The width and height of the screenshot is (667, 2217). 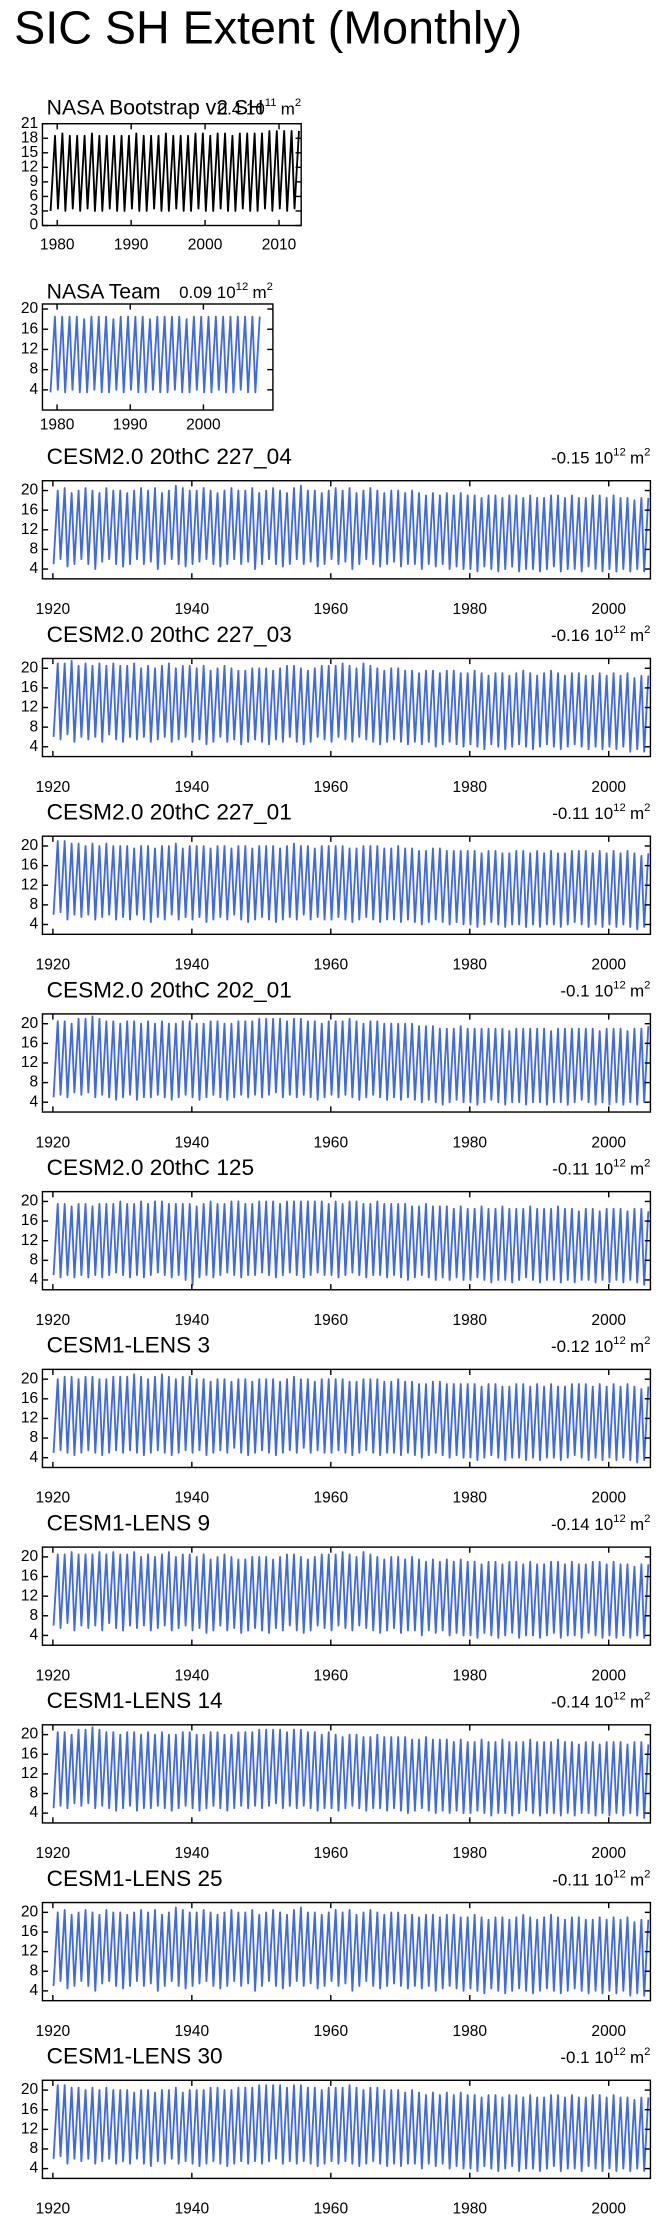 What do you see at coordinates (582, 636) in the screenshot?
I see `annotation-text: -0.16 10` at bounding box center [582, 636].